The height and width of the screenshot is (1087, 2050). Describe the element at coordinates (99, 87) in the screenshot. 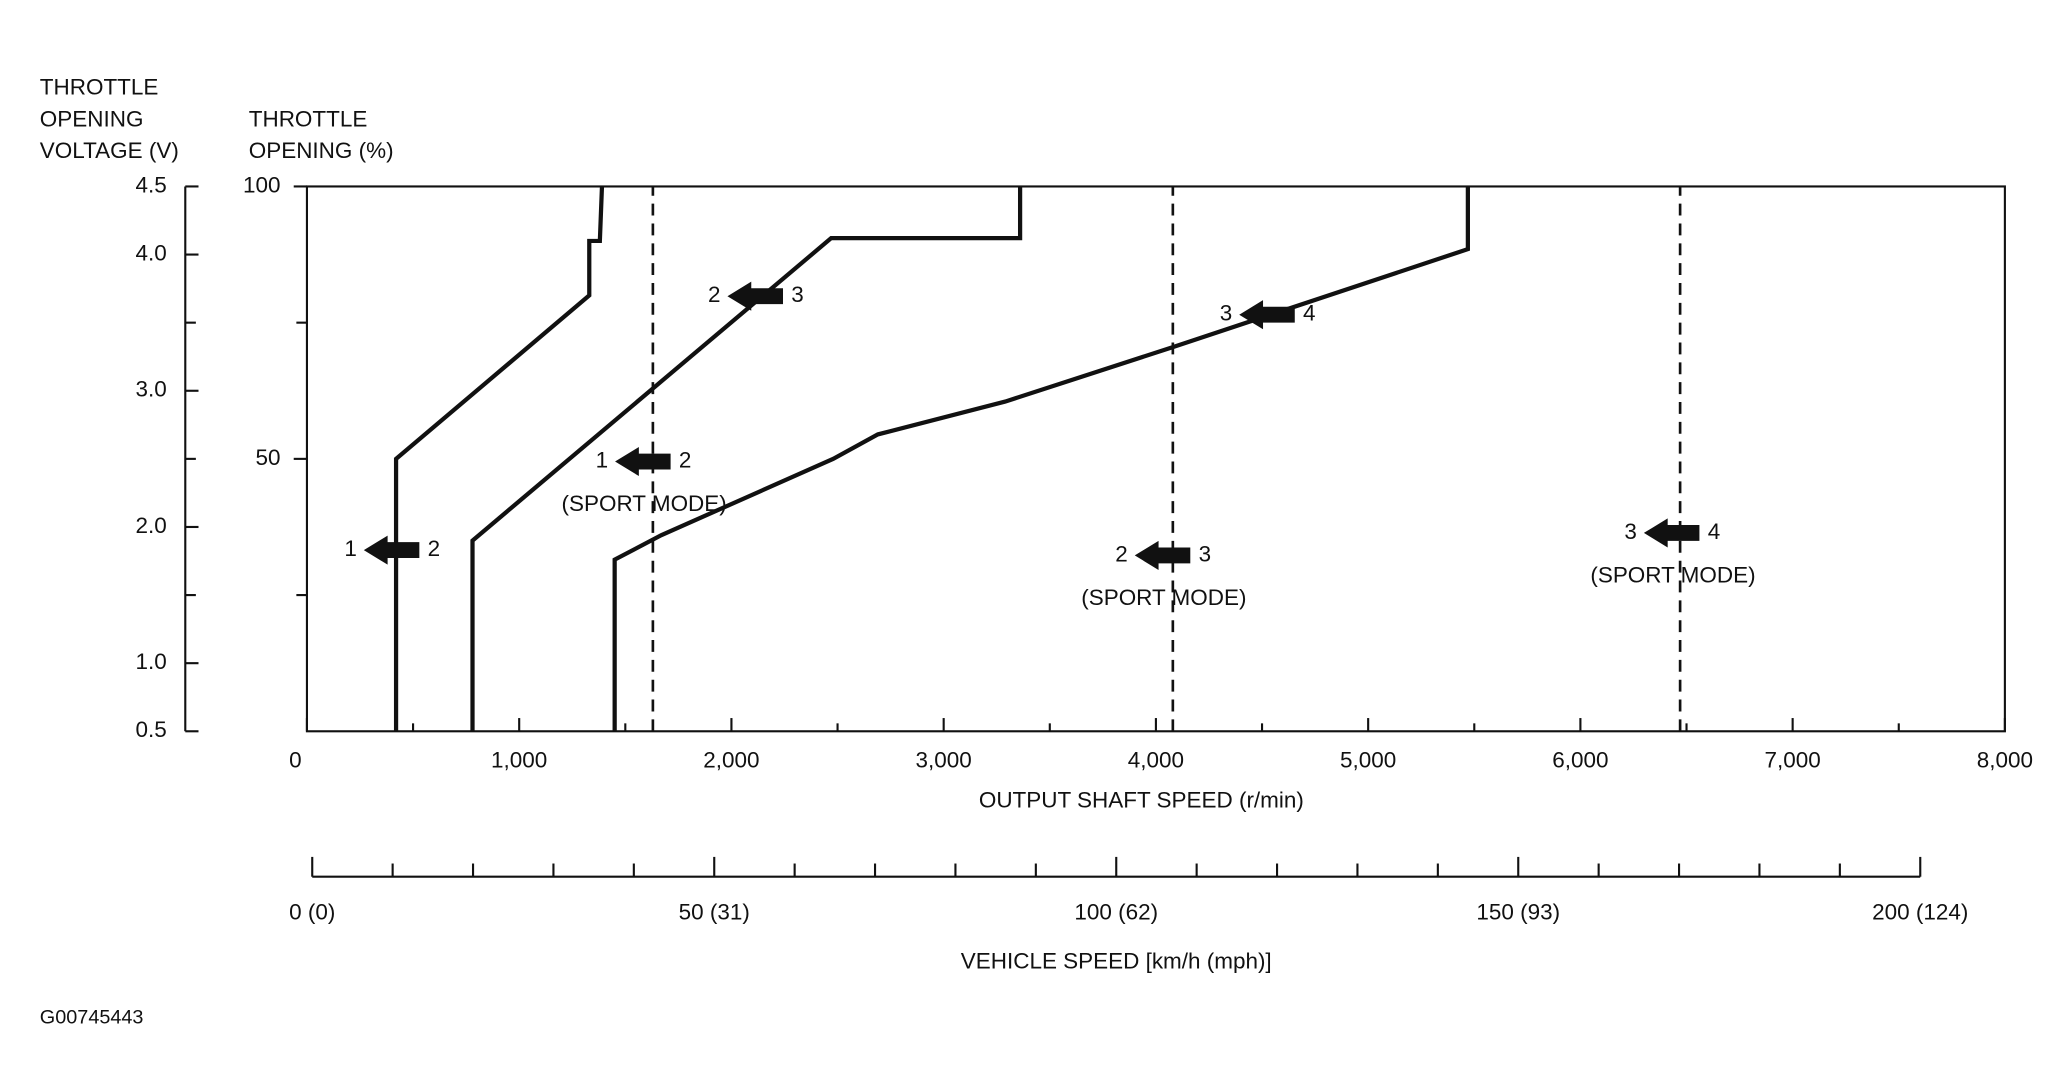

I see `y2-axis-title: THROTTLE` at that location.